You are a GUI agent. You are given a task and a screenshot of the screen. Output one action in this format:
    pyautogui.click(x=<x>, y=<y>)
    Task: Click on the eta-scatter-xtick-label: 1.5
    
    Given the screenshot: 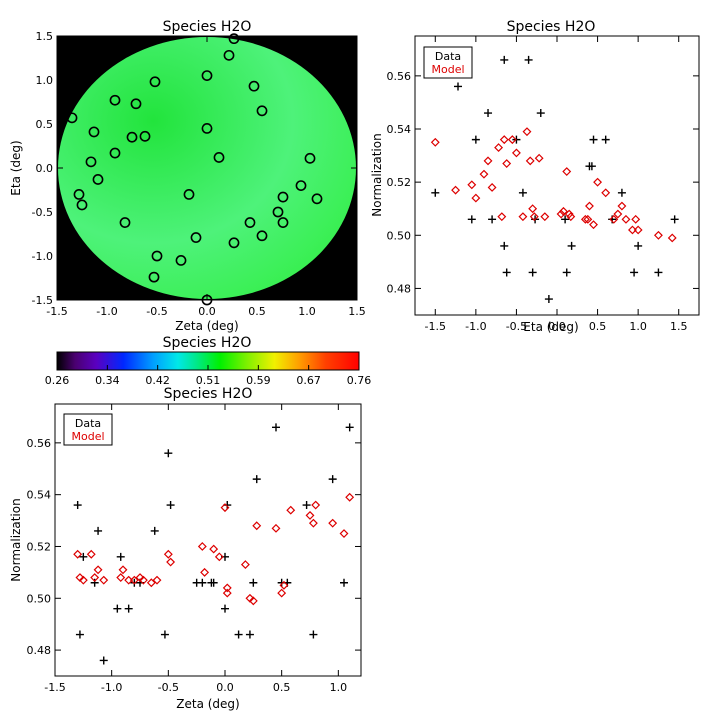 What is the action you would take?
    pyautogui.click(x=679, y=326)
    